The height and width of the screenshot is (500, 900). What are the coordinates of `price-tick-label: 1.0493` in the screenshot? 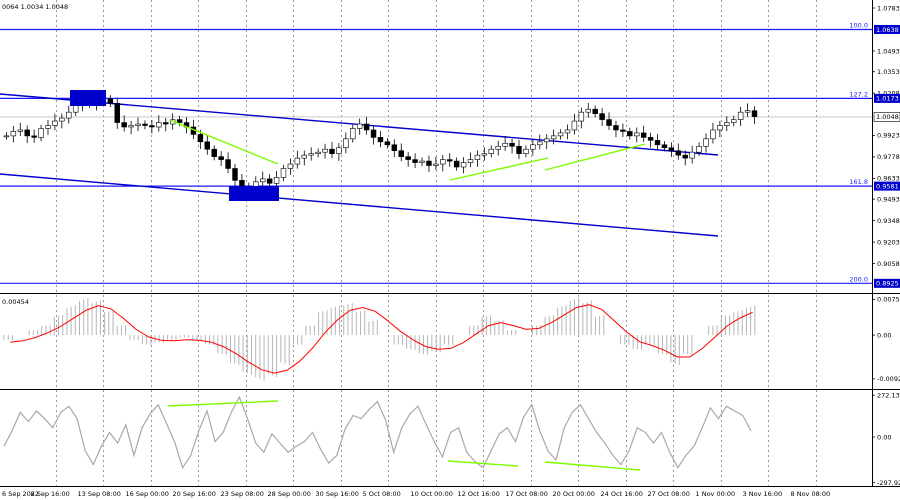 It's located at (888, 51).